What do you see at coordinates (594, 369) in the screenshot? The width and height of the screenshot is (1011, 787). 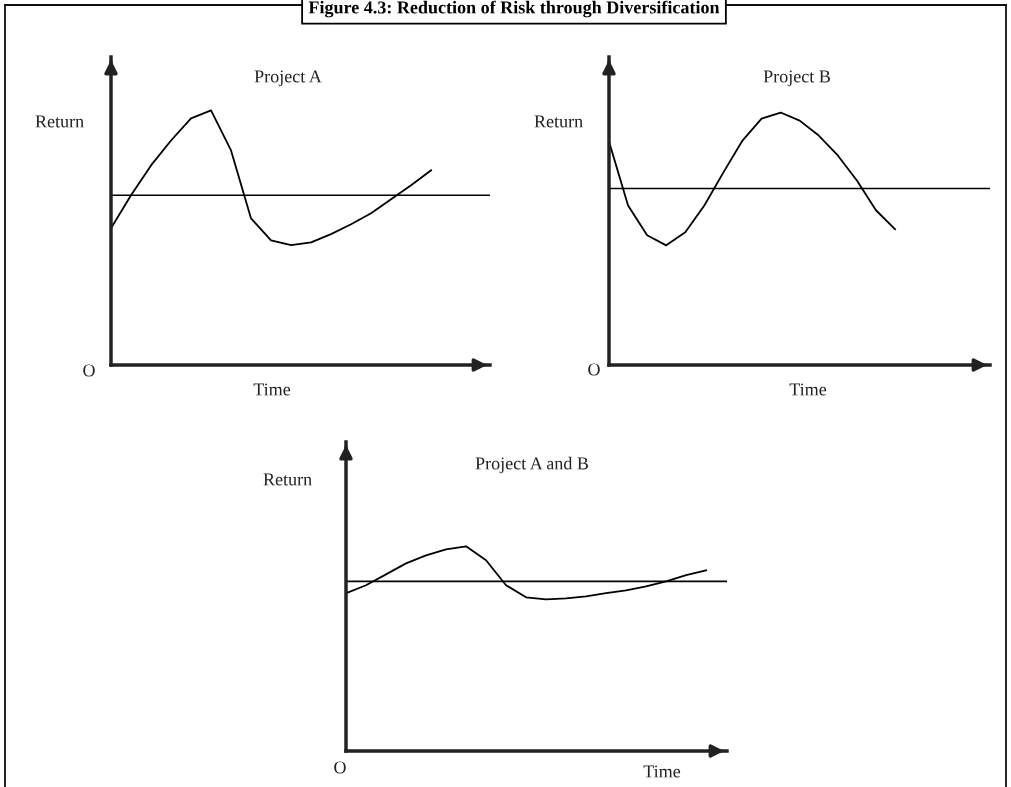 I see `annotation: O` at bounding box center [594, 369].